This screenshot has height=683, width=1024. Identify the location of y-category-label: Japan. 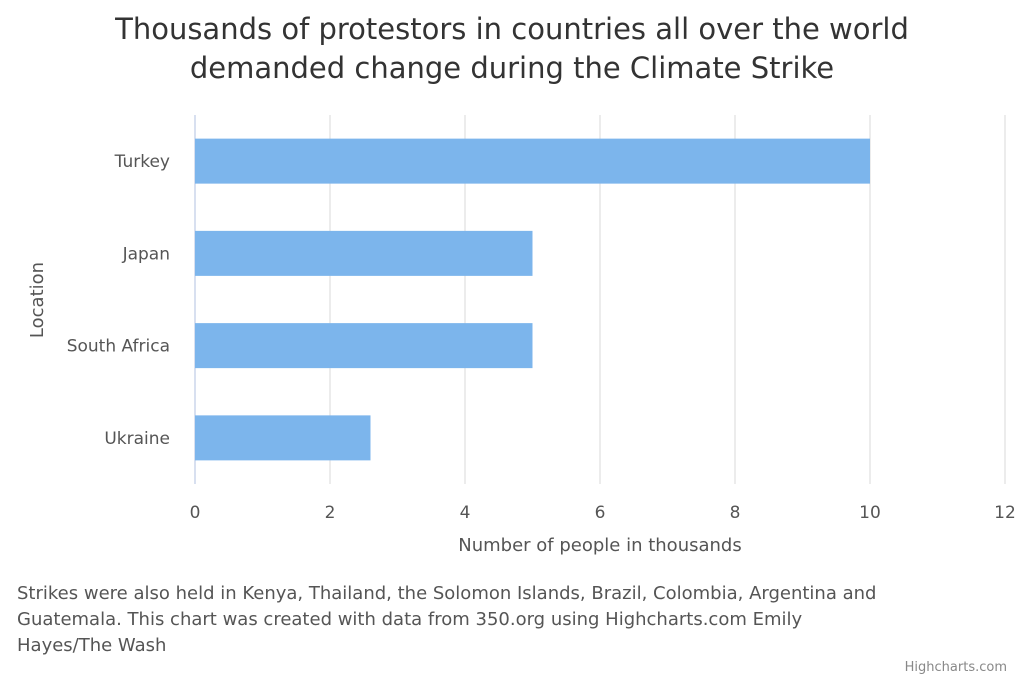
(146, 254).